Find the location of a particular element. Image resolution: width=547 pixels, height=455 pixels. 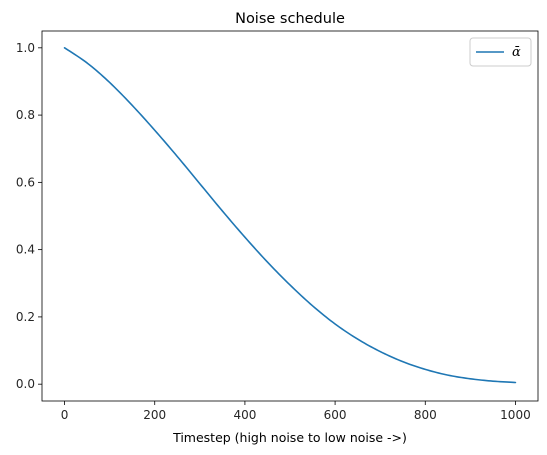

y-tick-label: 0.6 is located at coordinates (25, 182).